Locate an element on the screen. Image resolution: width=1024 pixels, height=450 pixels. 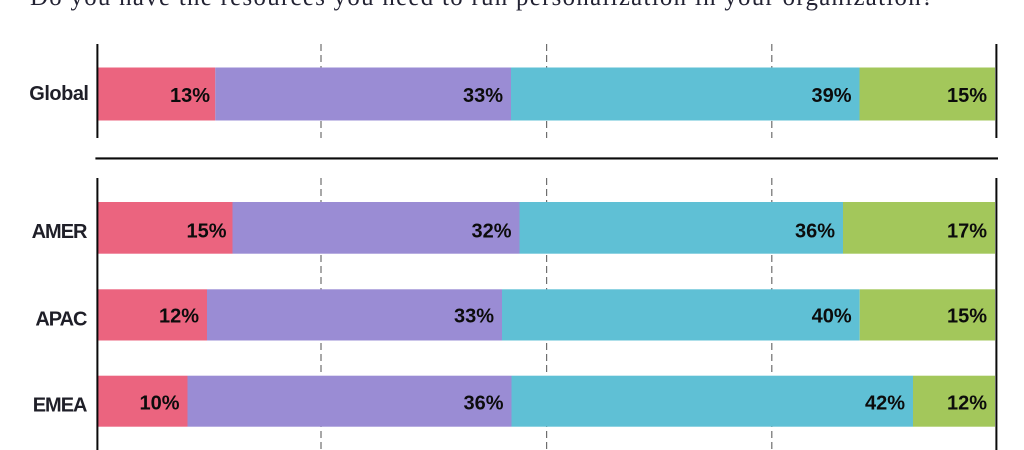
svg-text: 32% is located at coordinates (491, 231).